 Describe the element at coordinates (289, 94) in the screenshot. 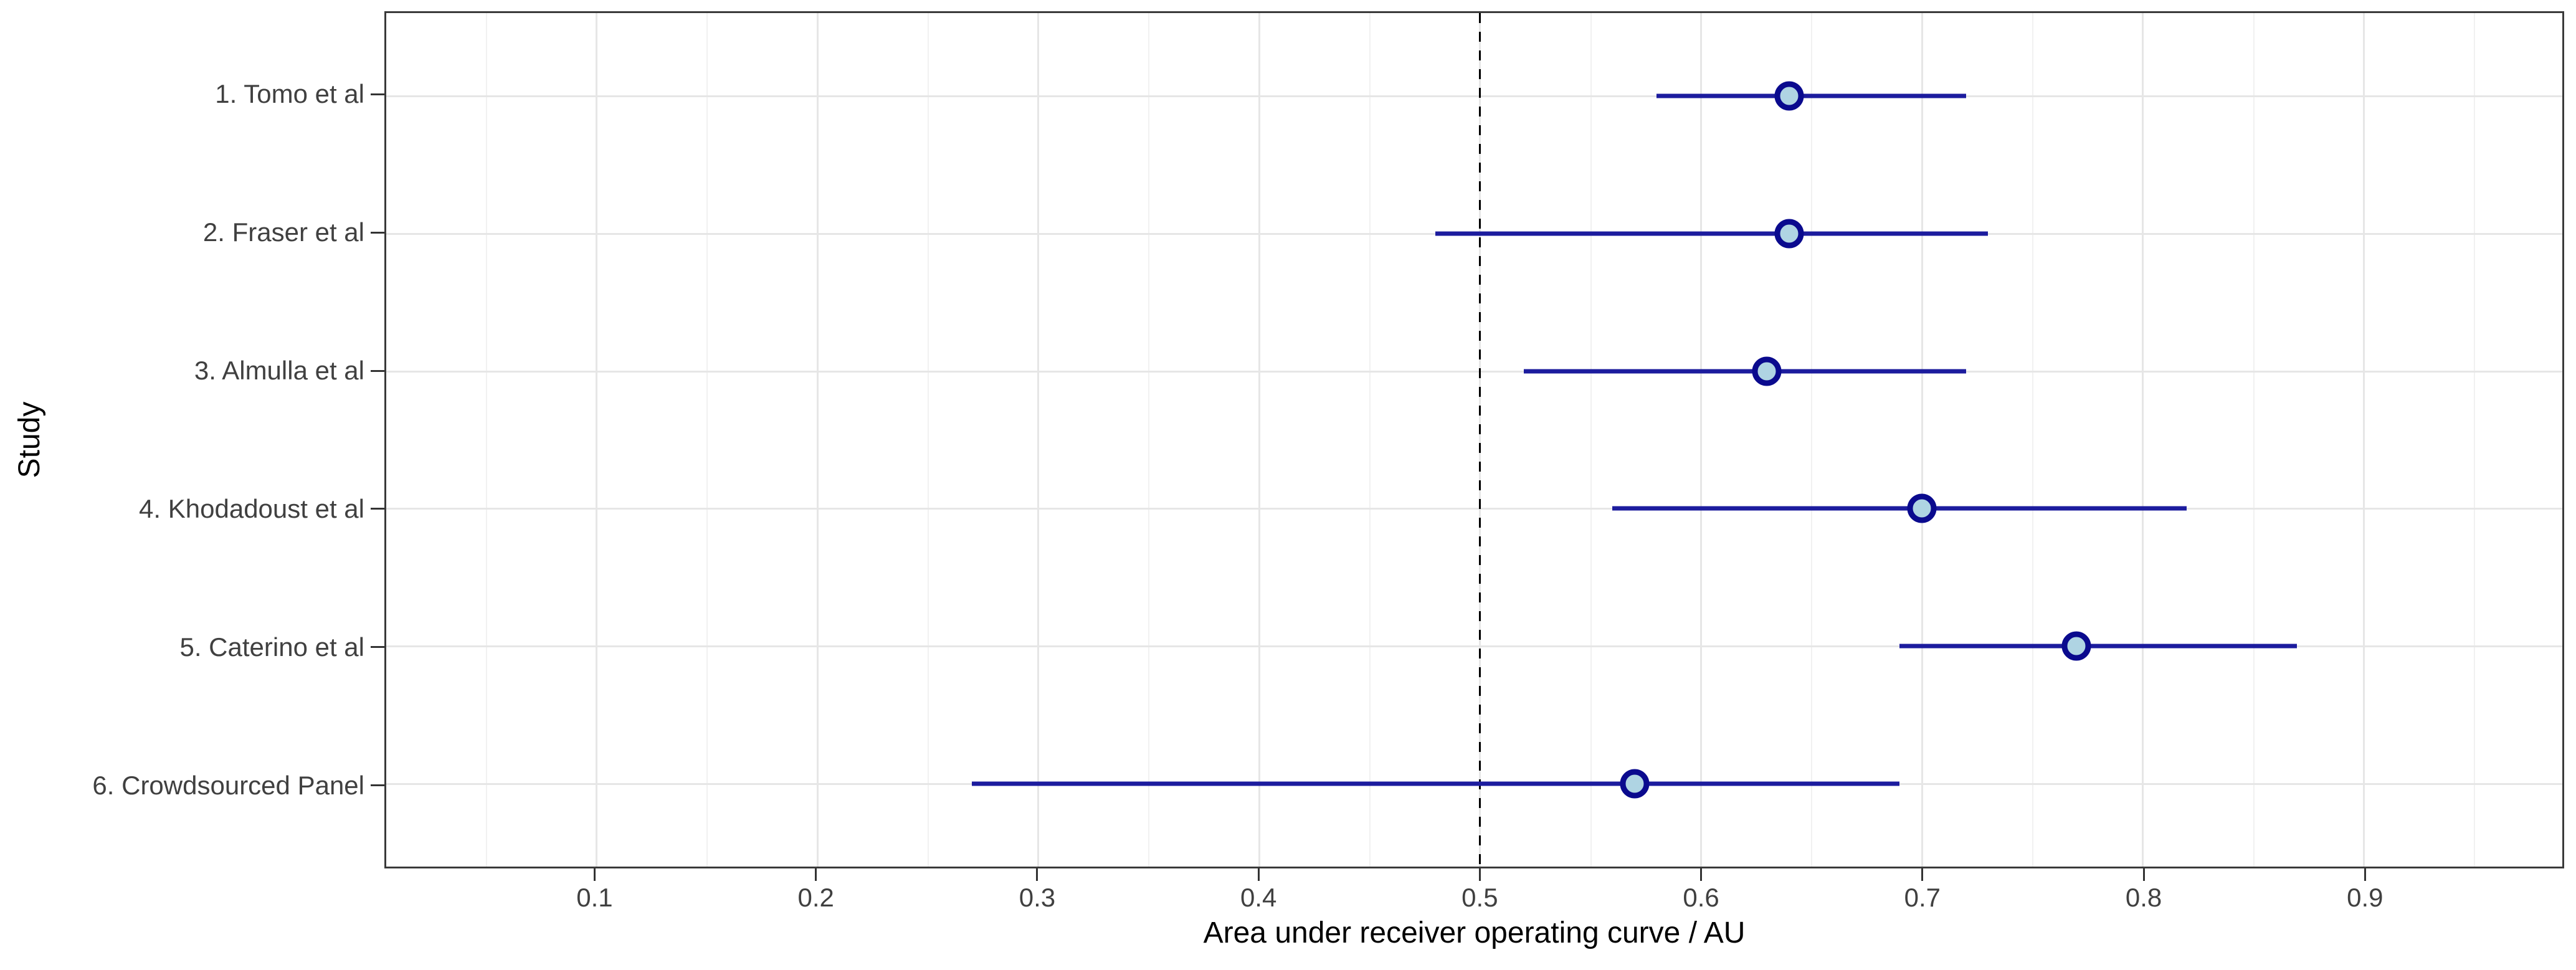

I see `y-tick-label: 1. Tomo et al` at that location.